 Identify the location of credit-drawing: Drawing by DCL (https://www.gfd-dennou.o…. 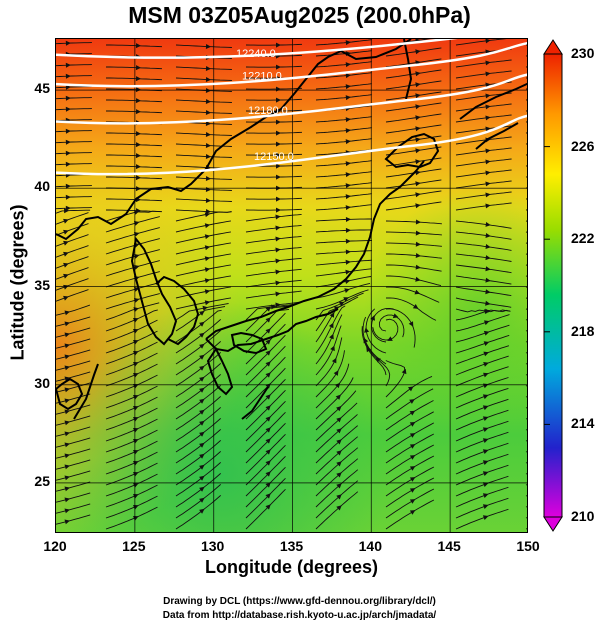
(299, 601).